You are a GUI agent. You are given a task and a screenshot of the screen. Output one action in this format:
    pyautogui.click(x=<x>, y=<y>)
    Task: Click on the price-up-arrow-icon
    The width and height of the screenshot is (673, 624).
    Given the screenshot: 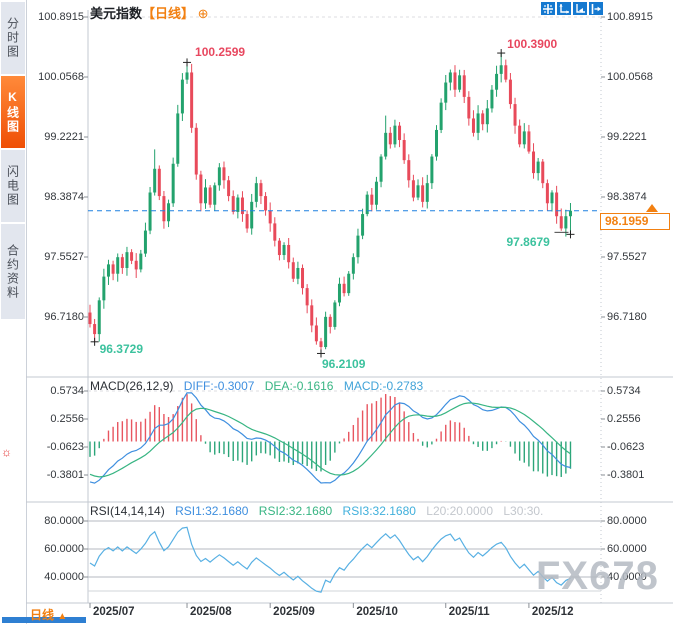 What is the action you would take?
    pyautogui.click(x=652, y=208)
    